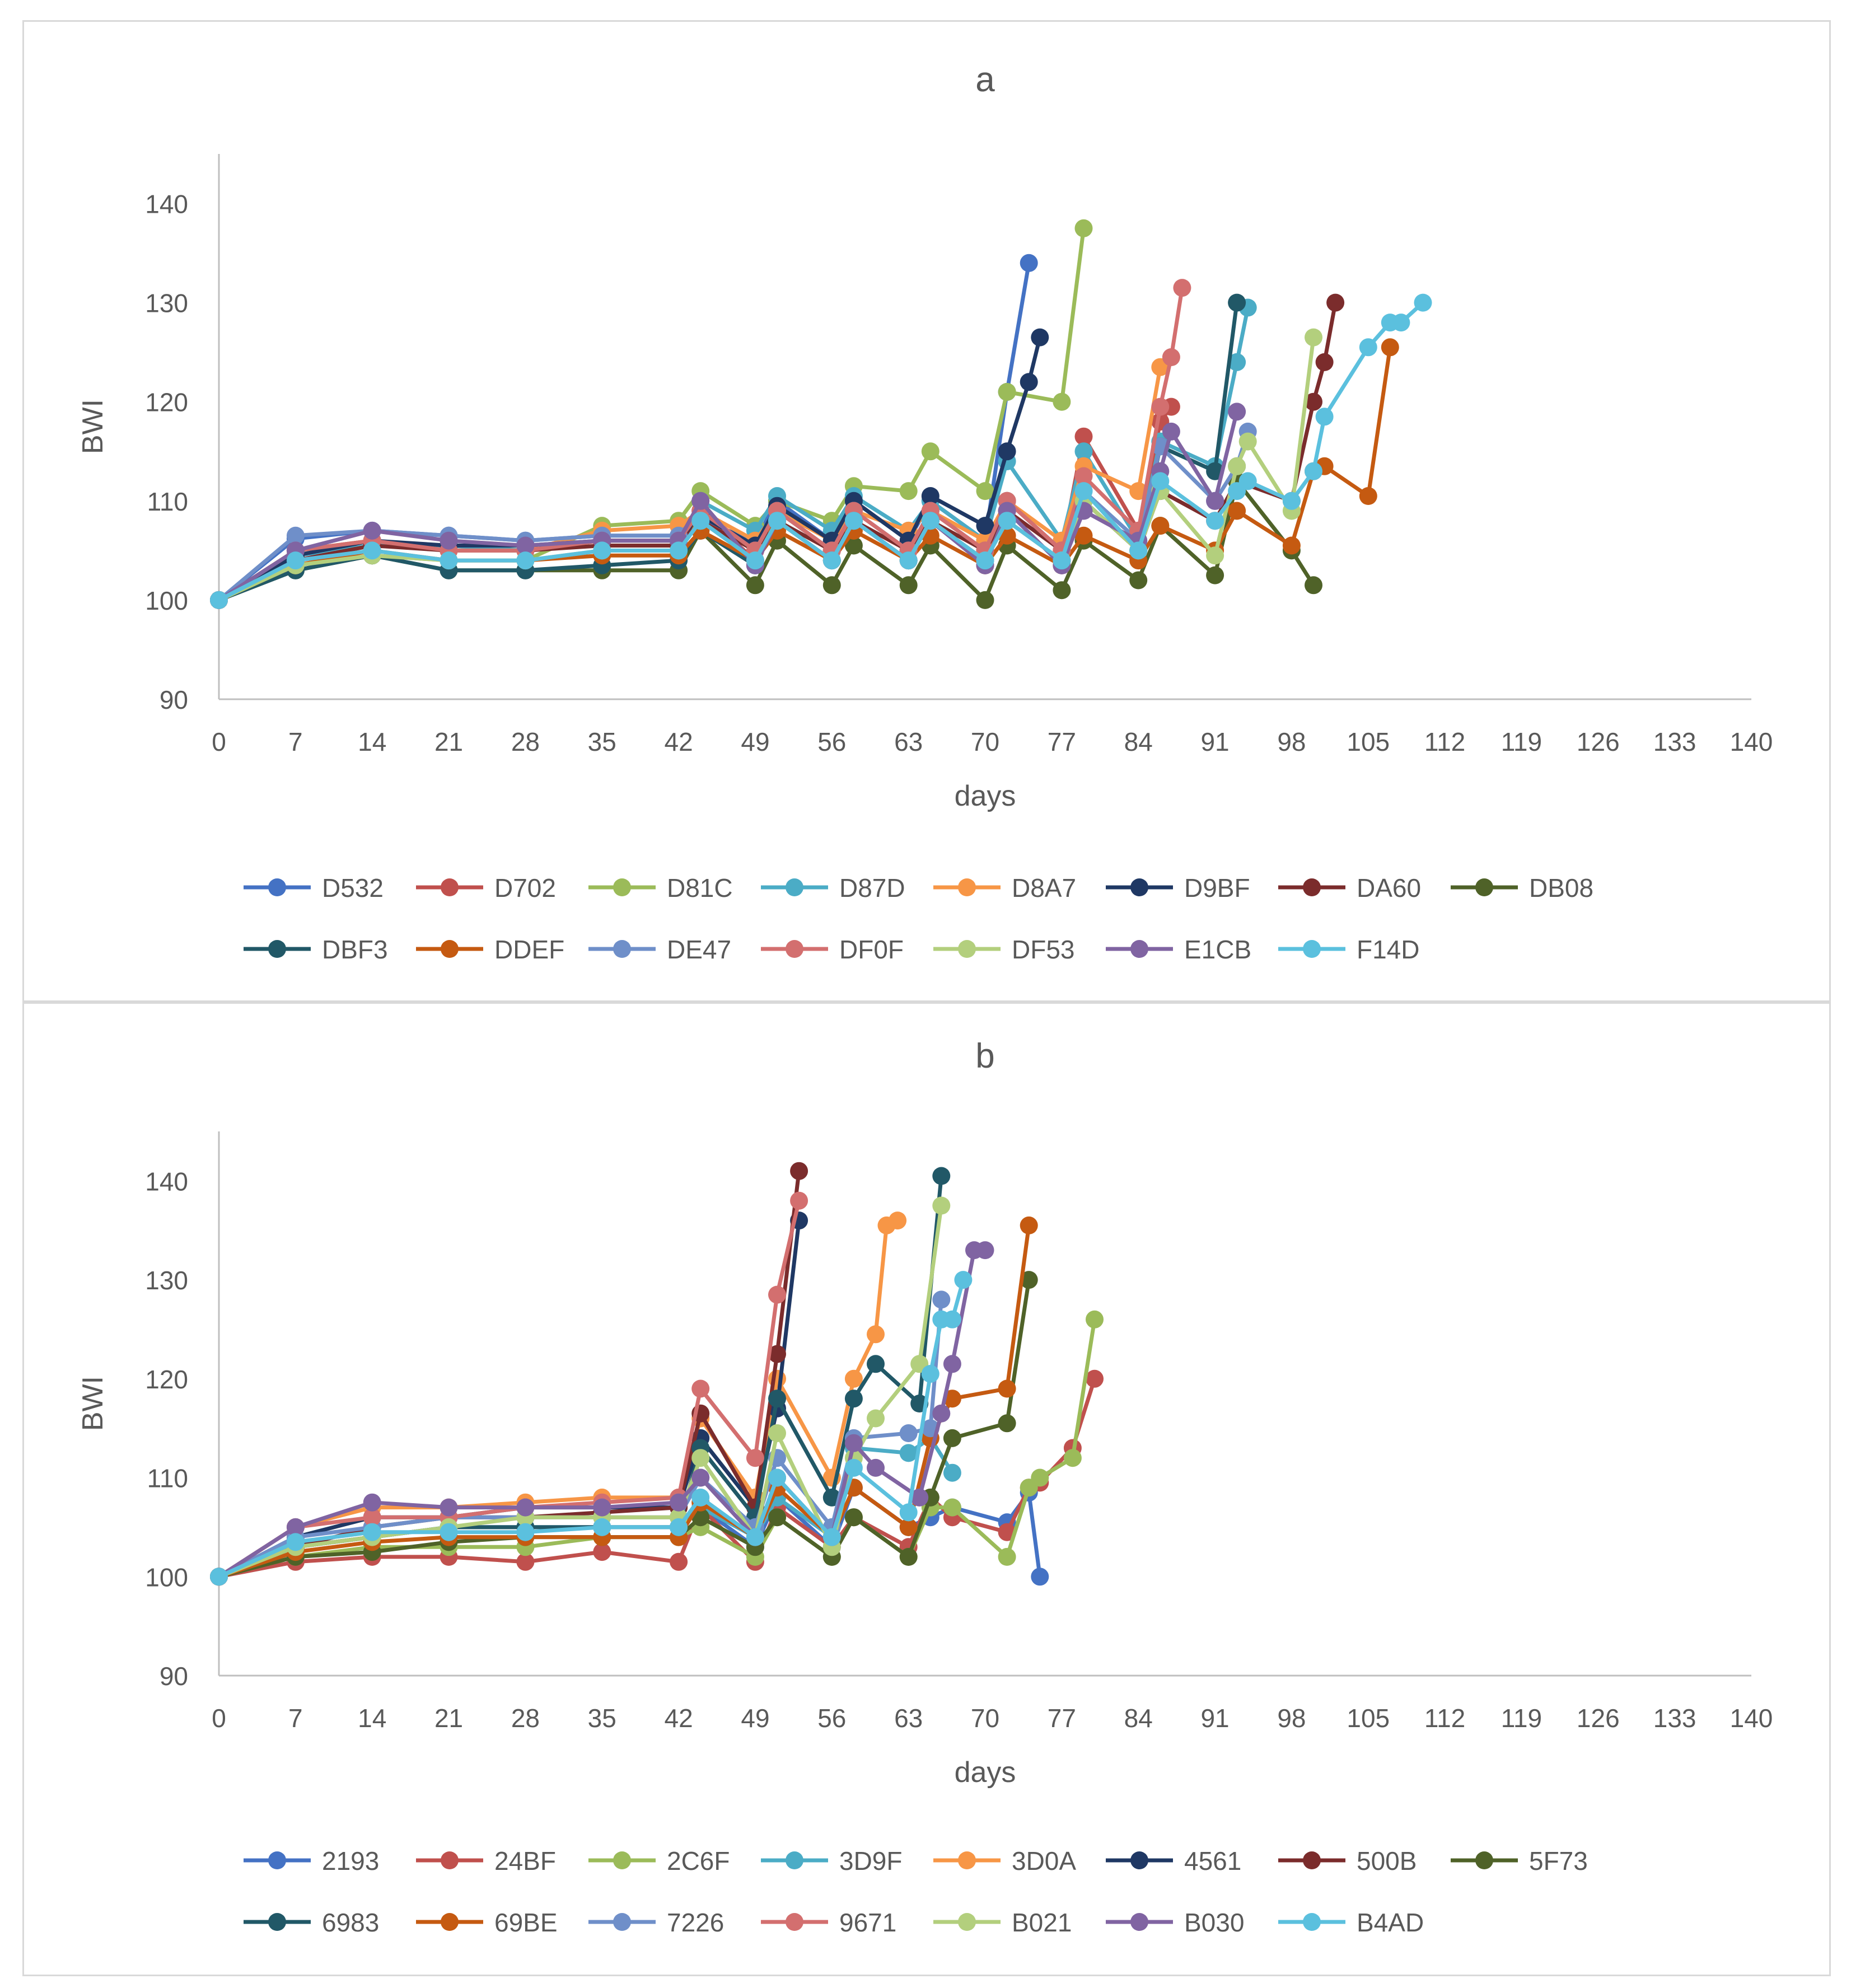 The width and height of the screenshot is (1851, 1988). What do you see at coordinates (525, 1718) in the screenshot?
I see `x-tick-label: 28` at bounding box center [525, 1718].